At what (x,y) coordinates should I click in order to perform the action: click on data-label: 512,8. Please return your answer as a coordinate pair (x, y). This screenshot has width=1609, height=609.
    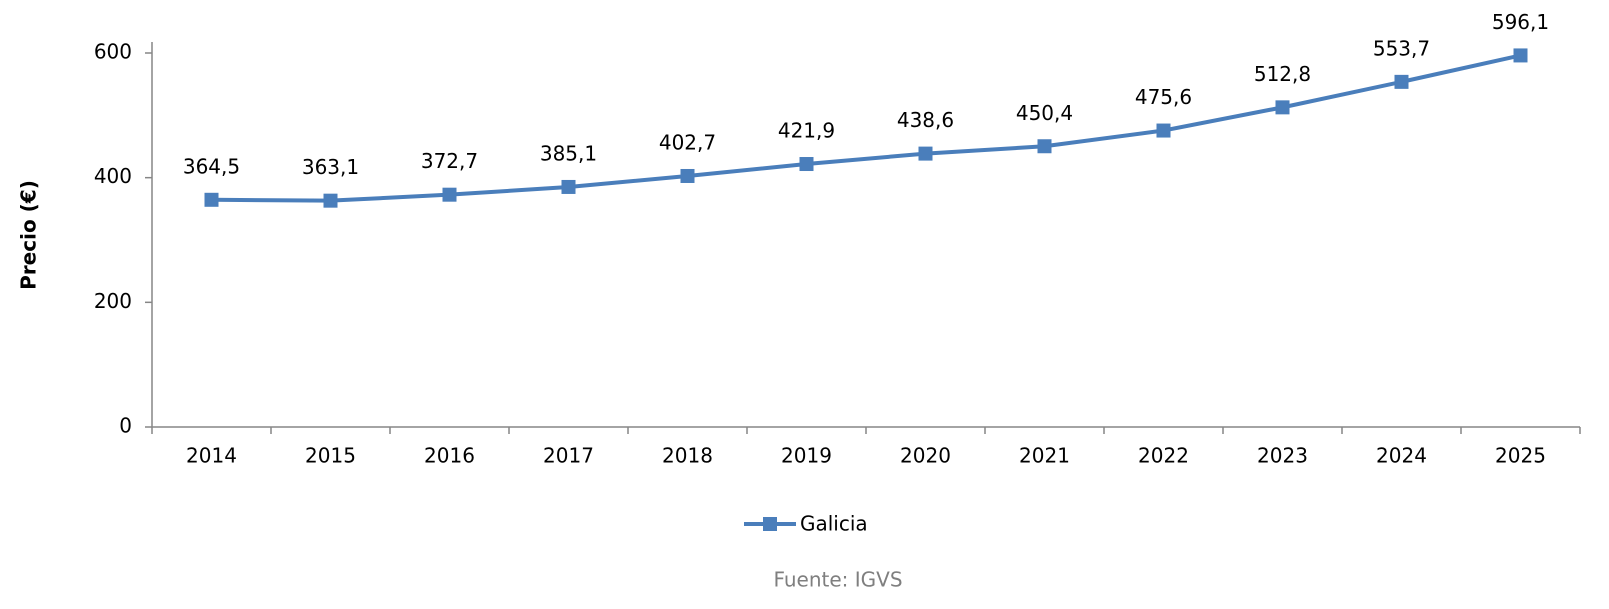
    Looking at the image, I should click on (1282, 74).